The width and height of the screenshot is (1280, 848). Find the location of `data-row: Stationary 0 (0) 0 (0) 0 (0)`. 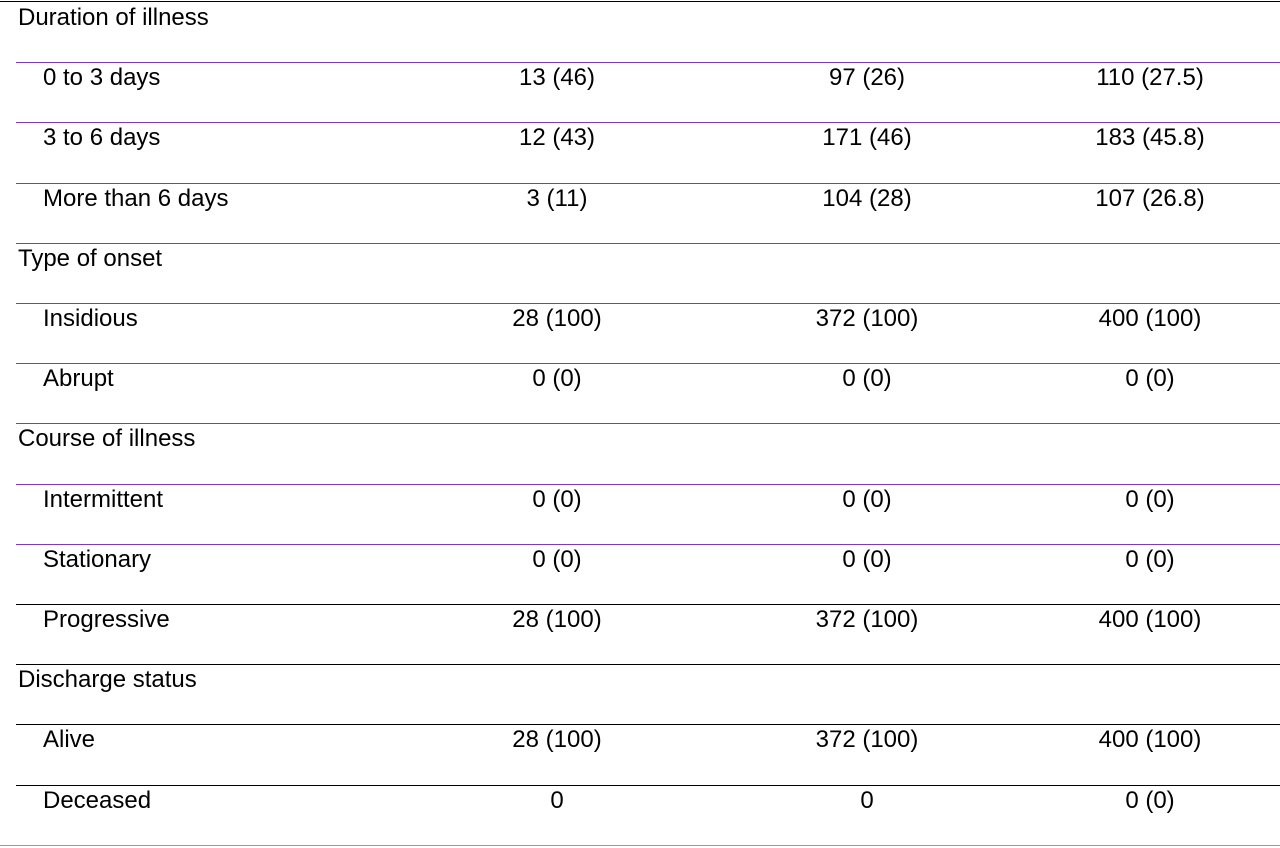

data-row: Stationary 0 (0) 0 (0) 0 (0) is located at coordinates (640, 574).